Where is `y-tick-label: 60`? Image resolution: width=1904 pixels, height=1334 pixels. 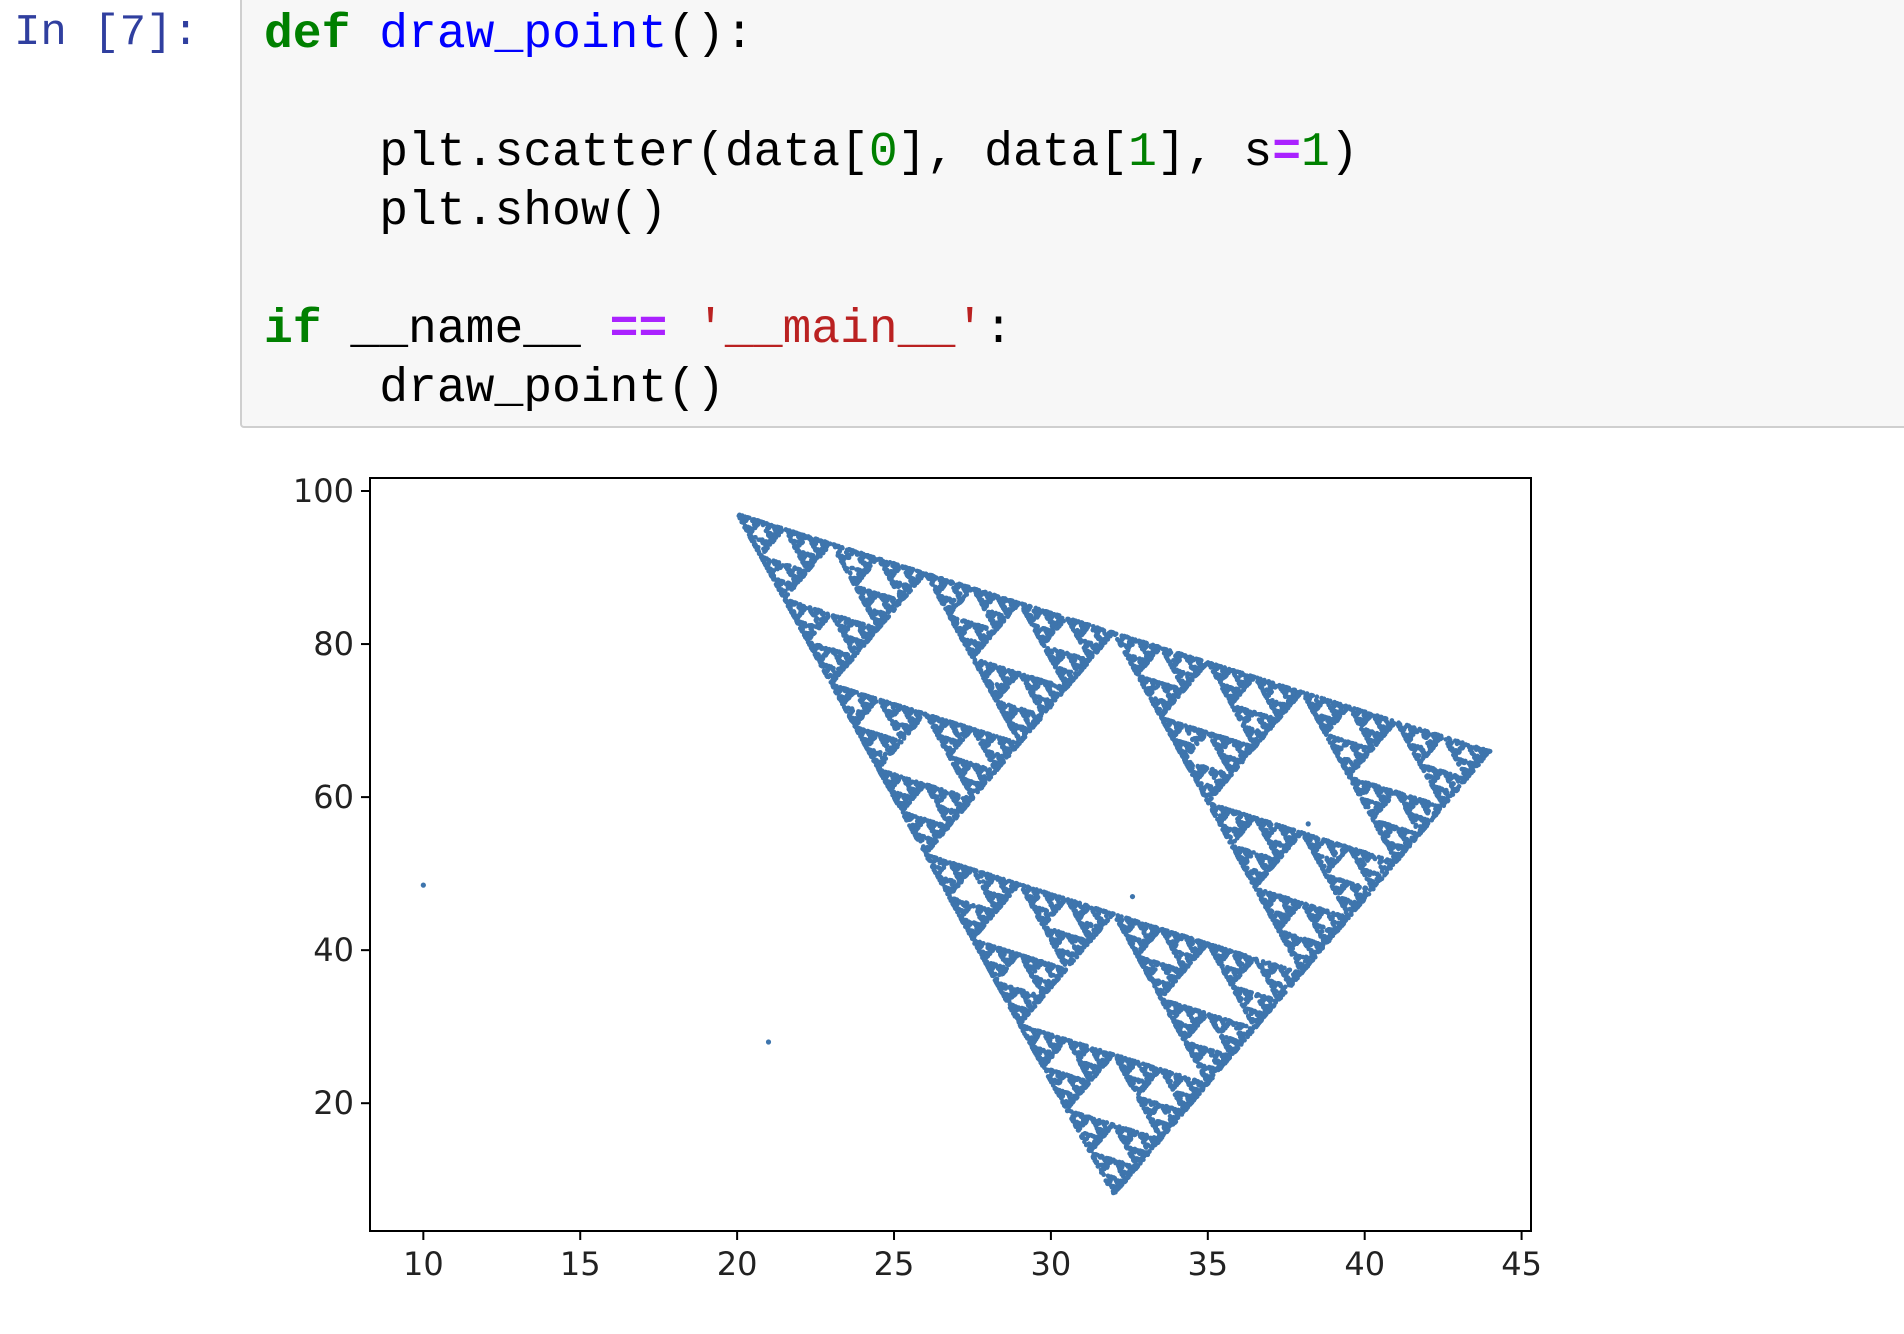
y-tick-label: 60 is located at coordinates (333, 797).